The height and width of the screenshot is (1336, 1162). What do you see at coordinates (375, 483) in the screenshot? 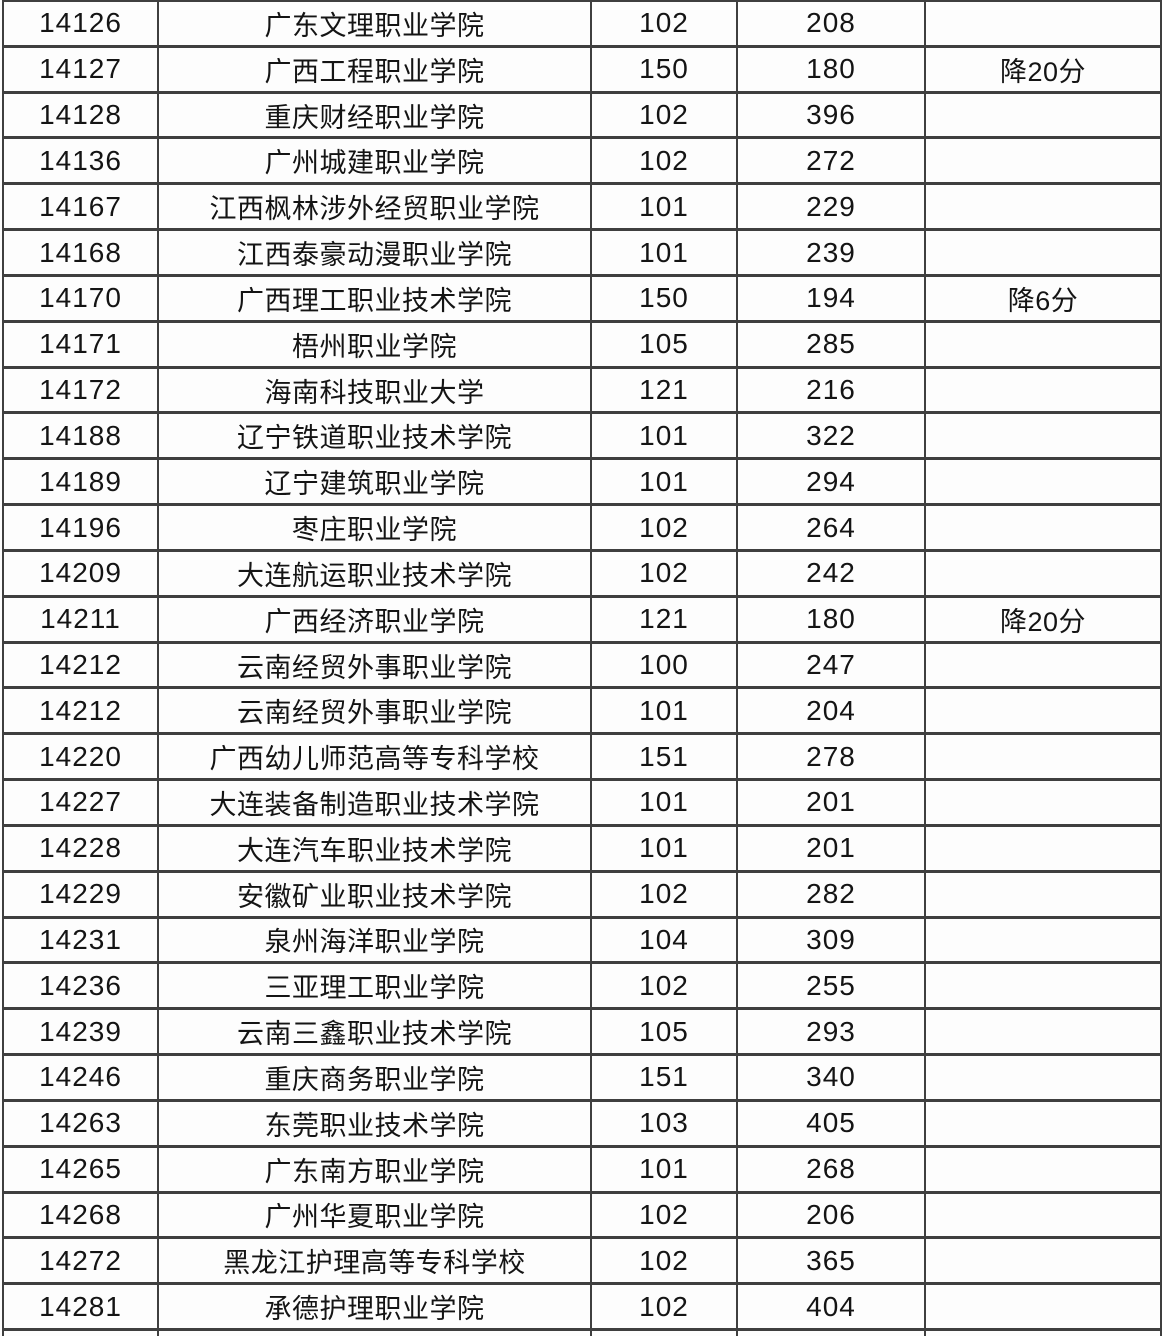
I see `college-name-cell: 辽宁建筑职业学院` at bounding box center [375, 483].